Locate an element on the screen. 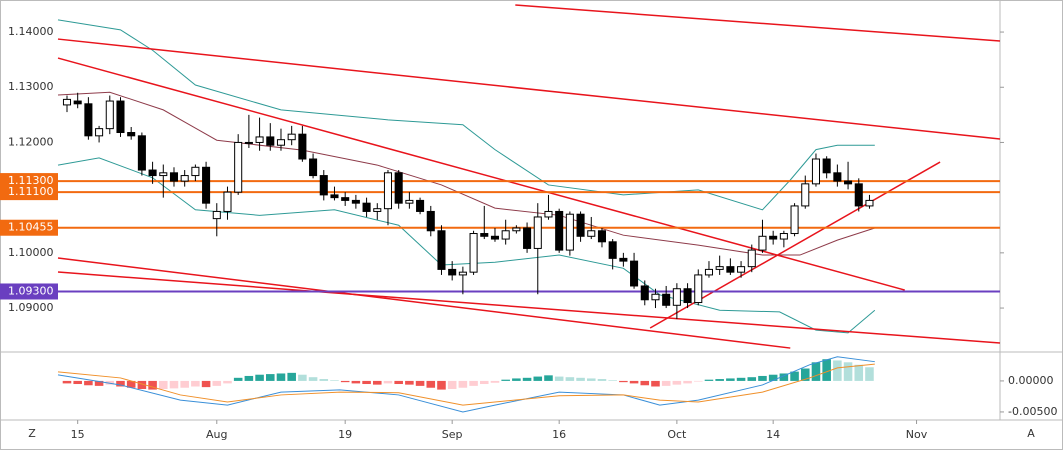 The image size is (1063, 450). indicator-line is located at coordinates (466, 384).